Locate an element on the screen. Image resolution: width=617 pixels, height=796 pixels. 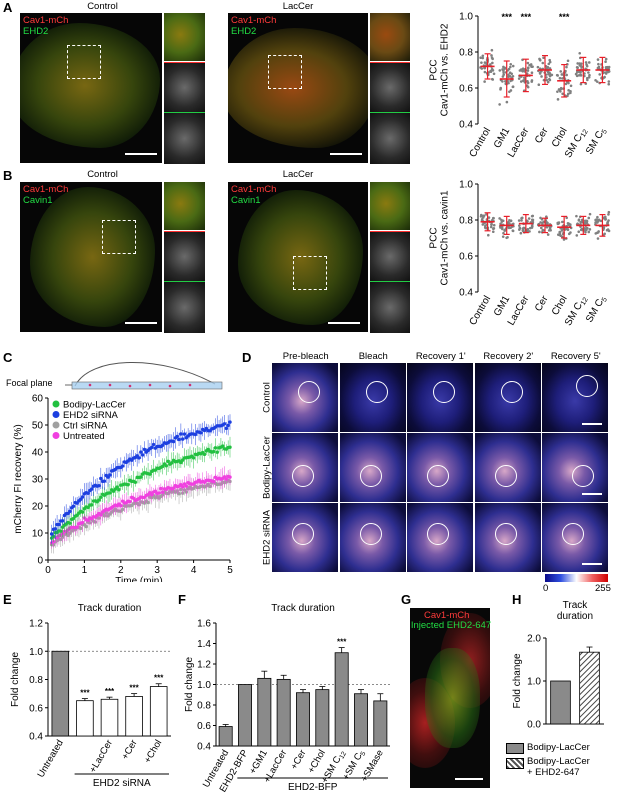
d-row-label: Control is located at coordinates (267, 397).